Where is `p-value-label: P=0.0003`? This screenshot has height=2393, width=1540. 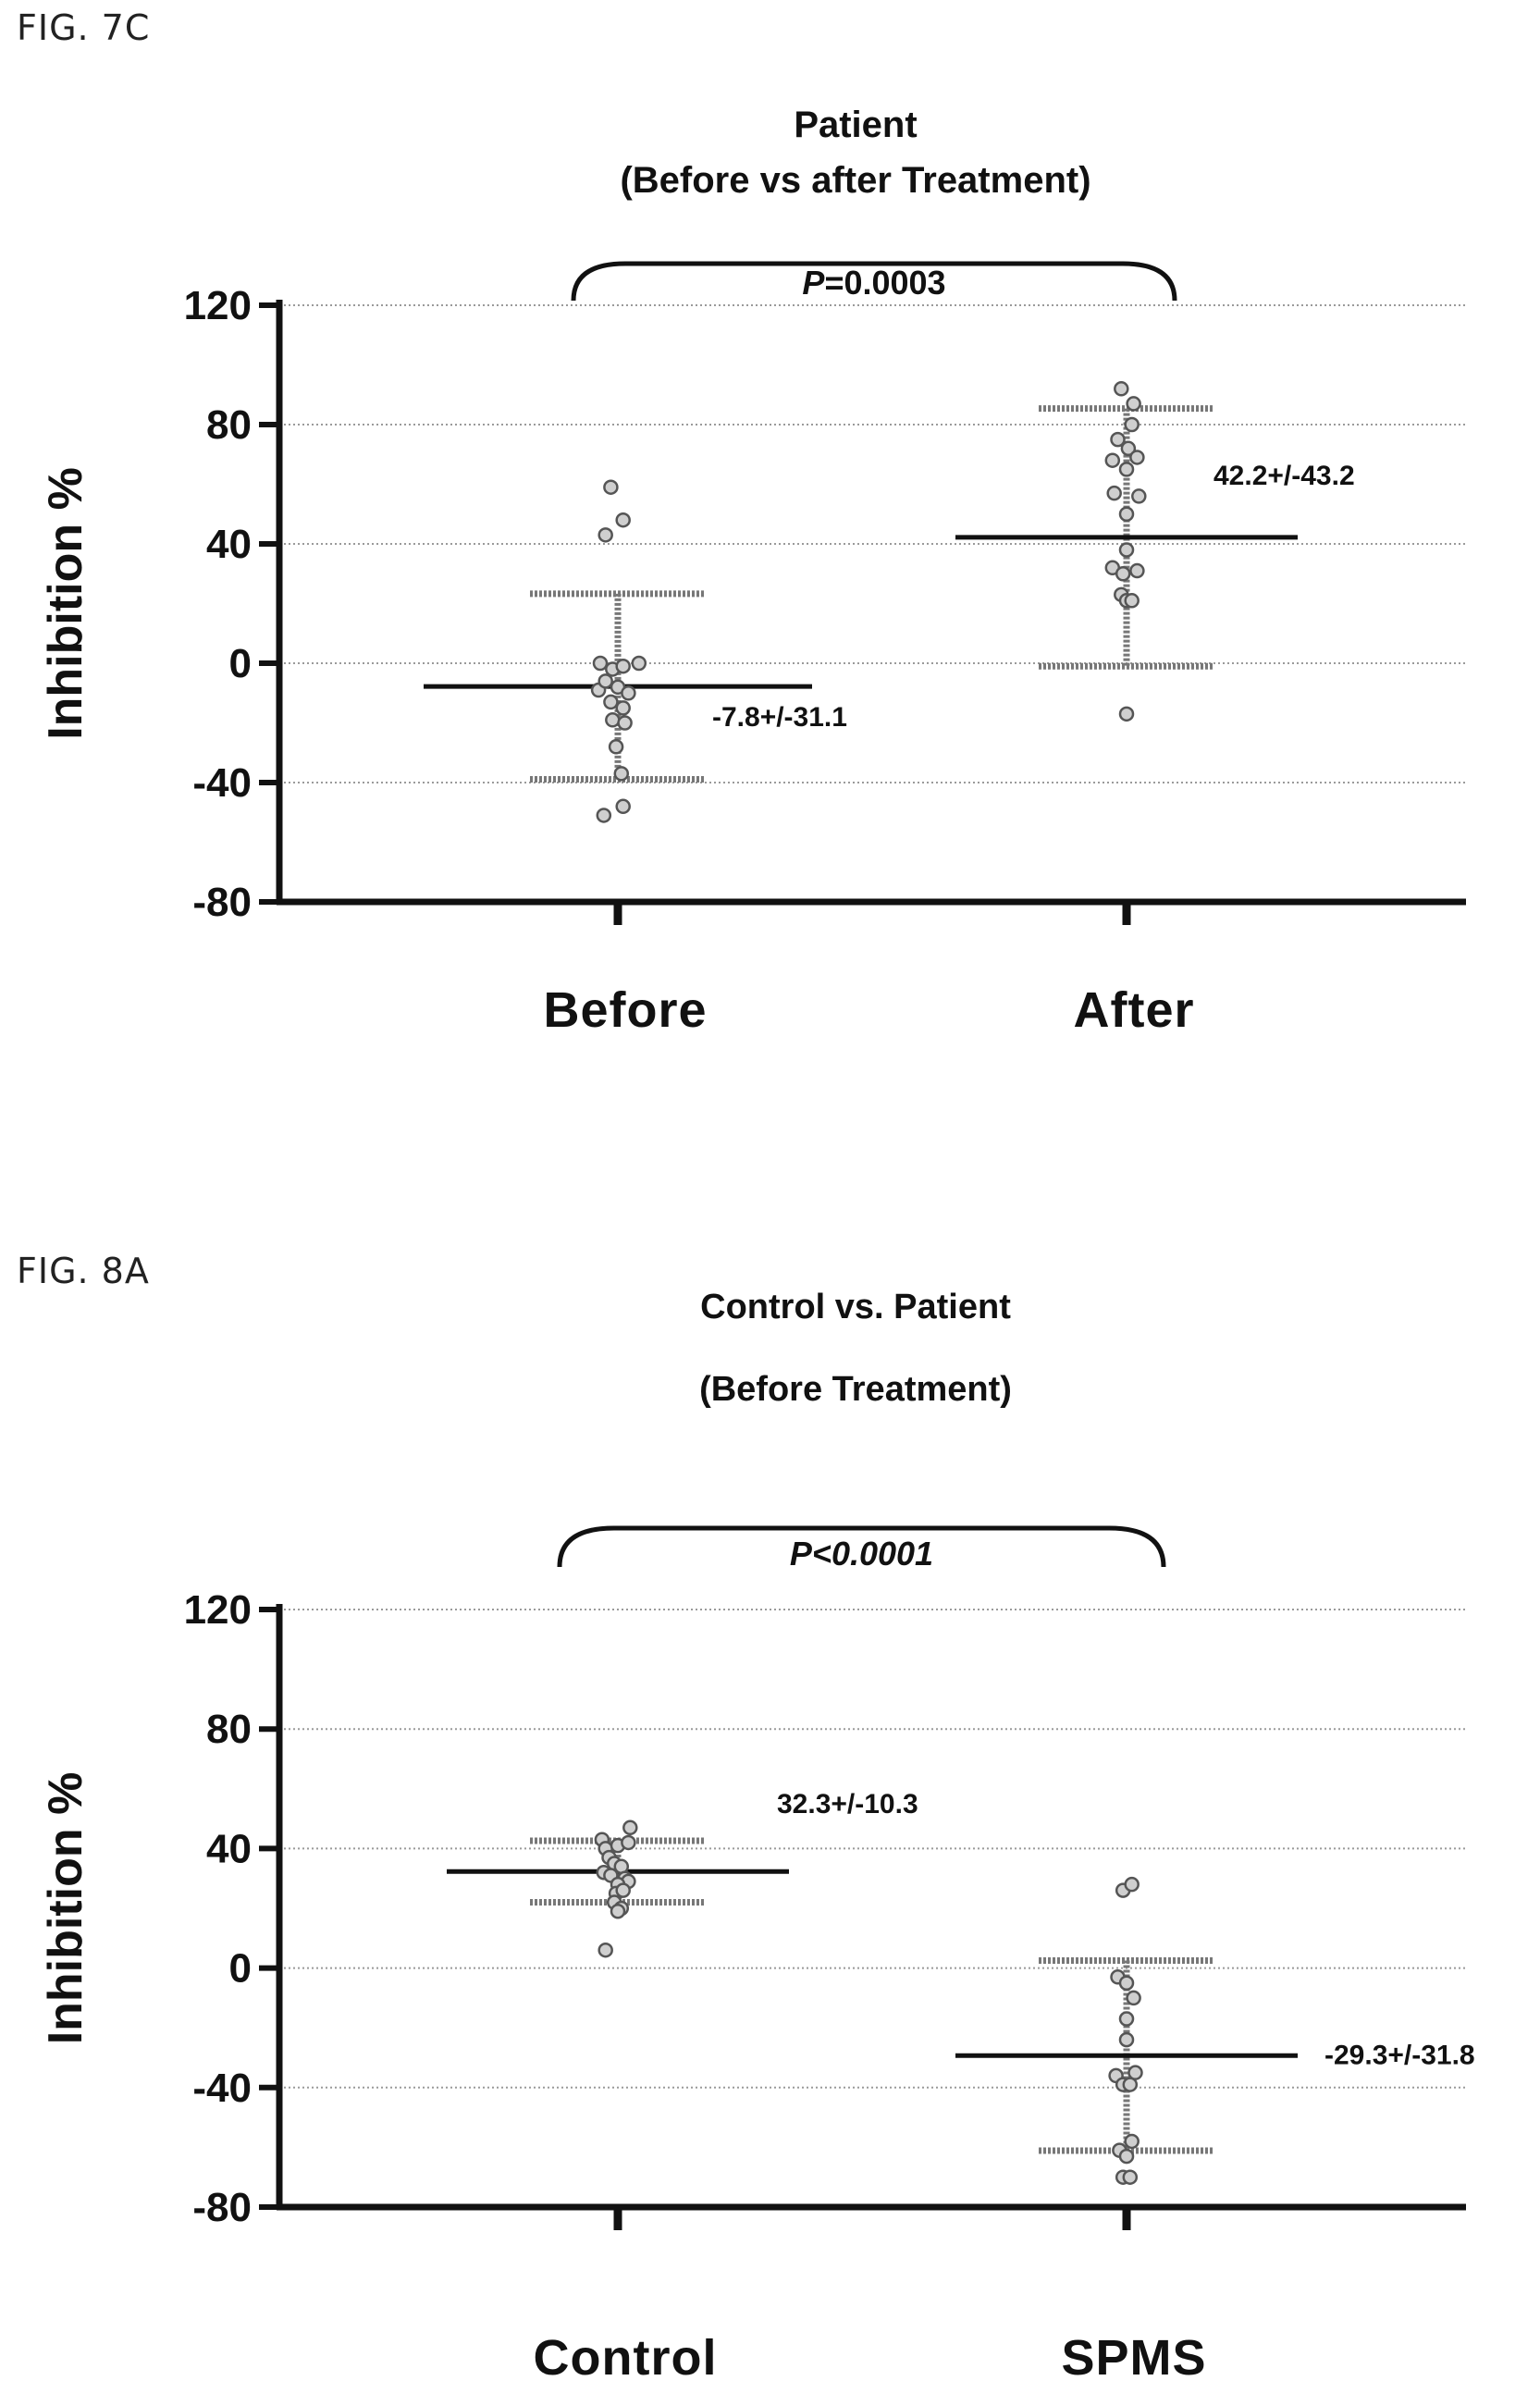 p-value-label: P=0.0003 is located at coordinates (873, 283).